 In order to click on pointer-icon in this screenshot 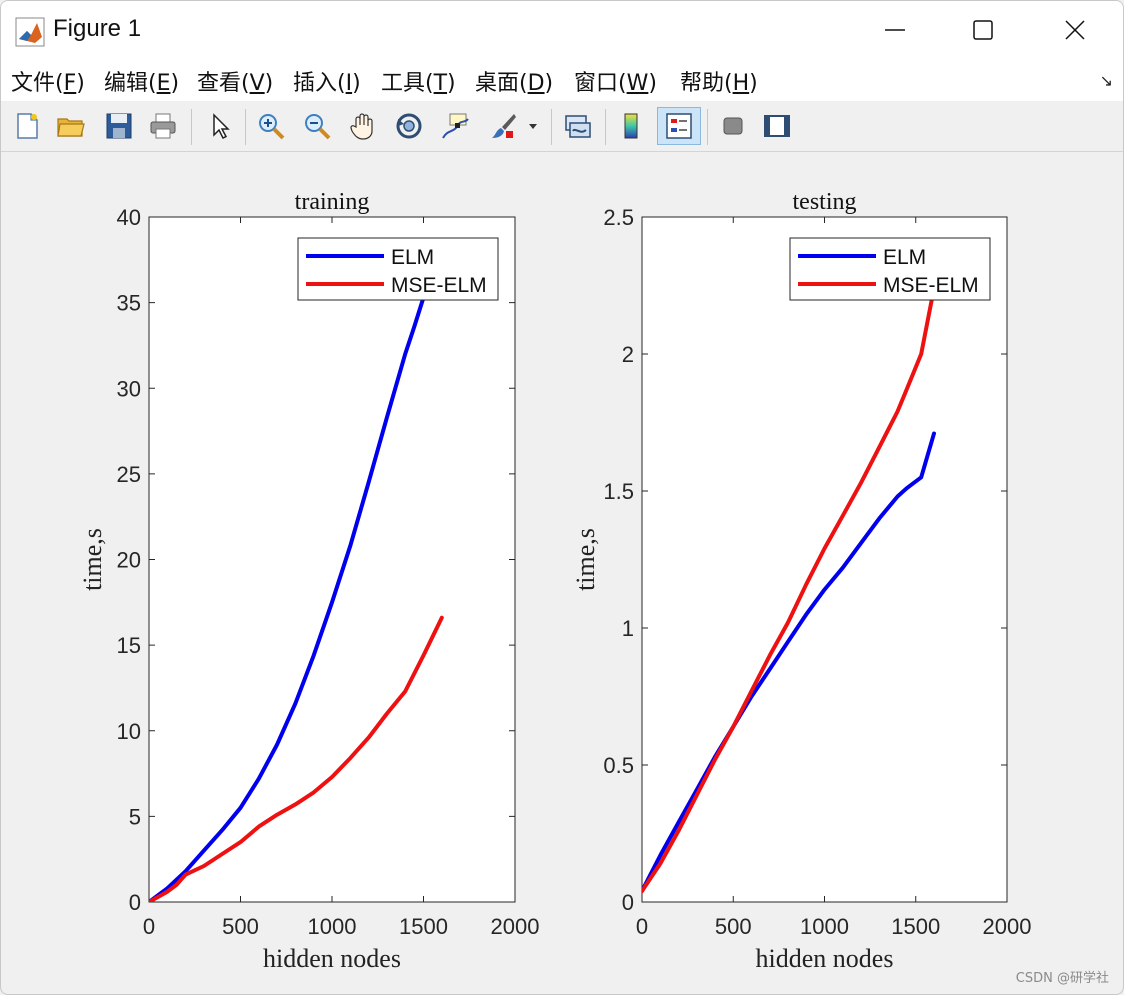, I will do `click(221, 126)`.